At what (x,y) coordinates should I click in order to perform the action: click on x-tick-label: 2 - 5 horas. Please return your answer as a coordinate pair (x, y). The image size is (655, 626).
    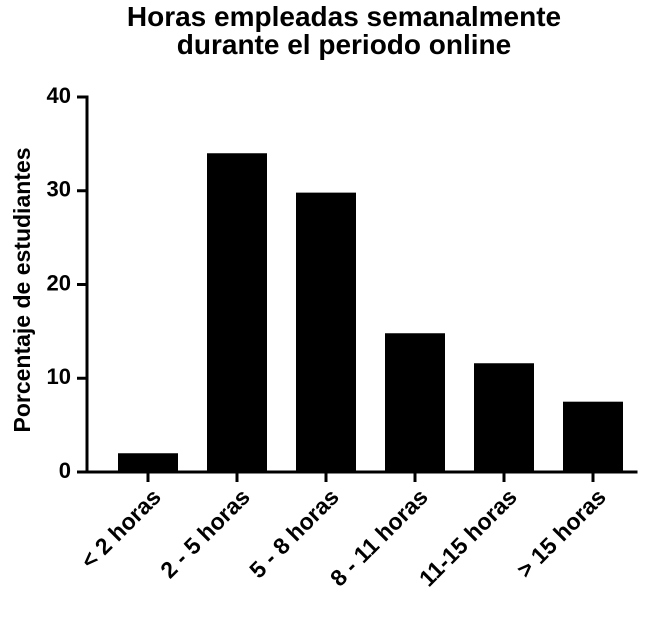
    Looking at the image, I should click on (205, 533).